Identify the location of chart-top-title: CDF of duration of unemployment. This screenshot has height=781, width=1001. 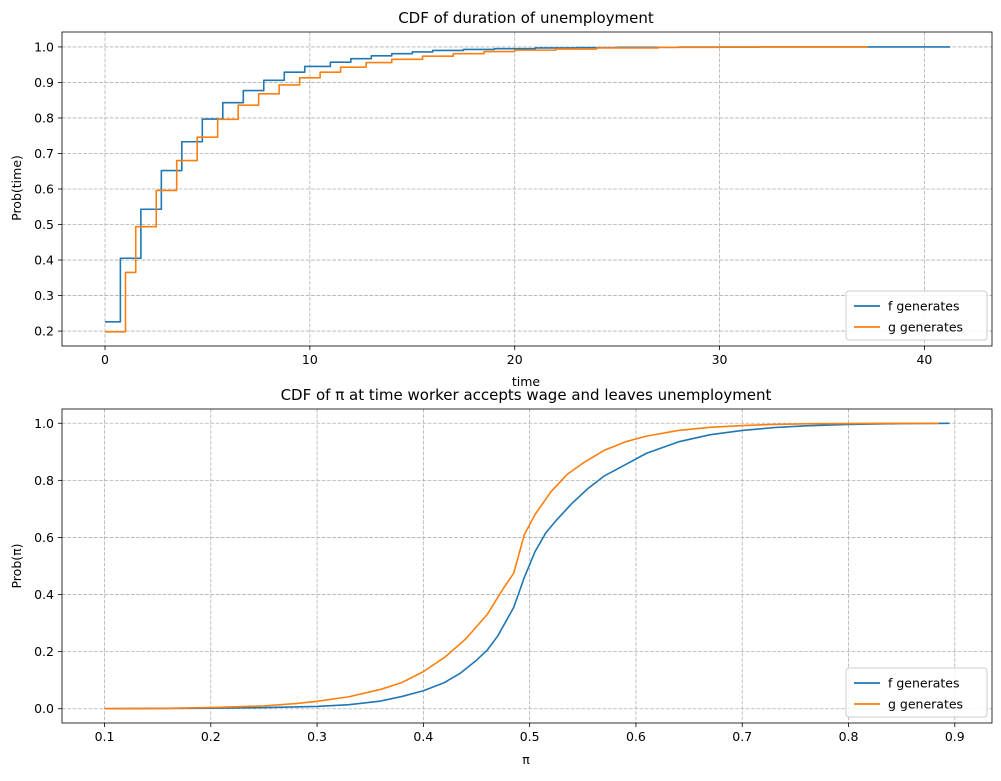
(526, 18).